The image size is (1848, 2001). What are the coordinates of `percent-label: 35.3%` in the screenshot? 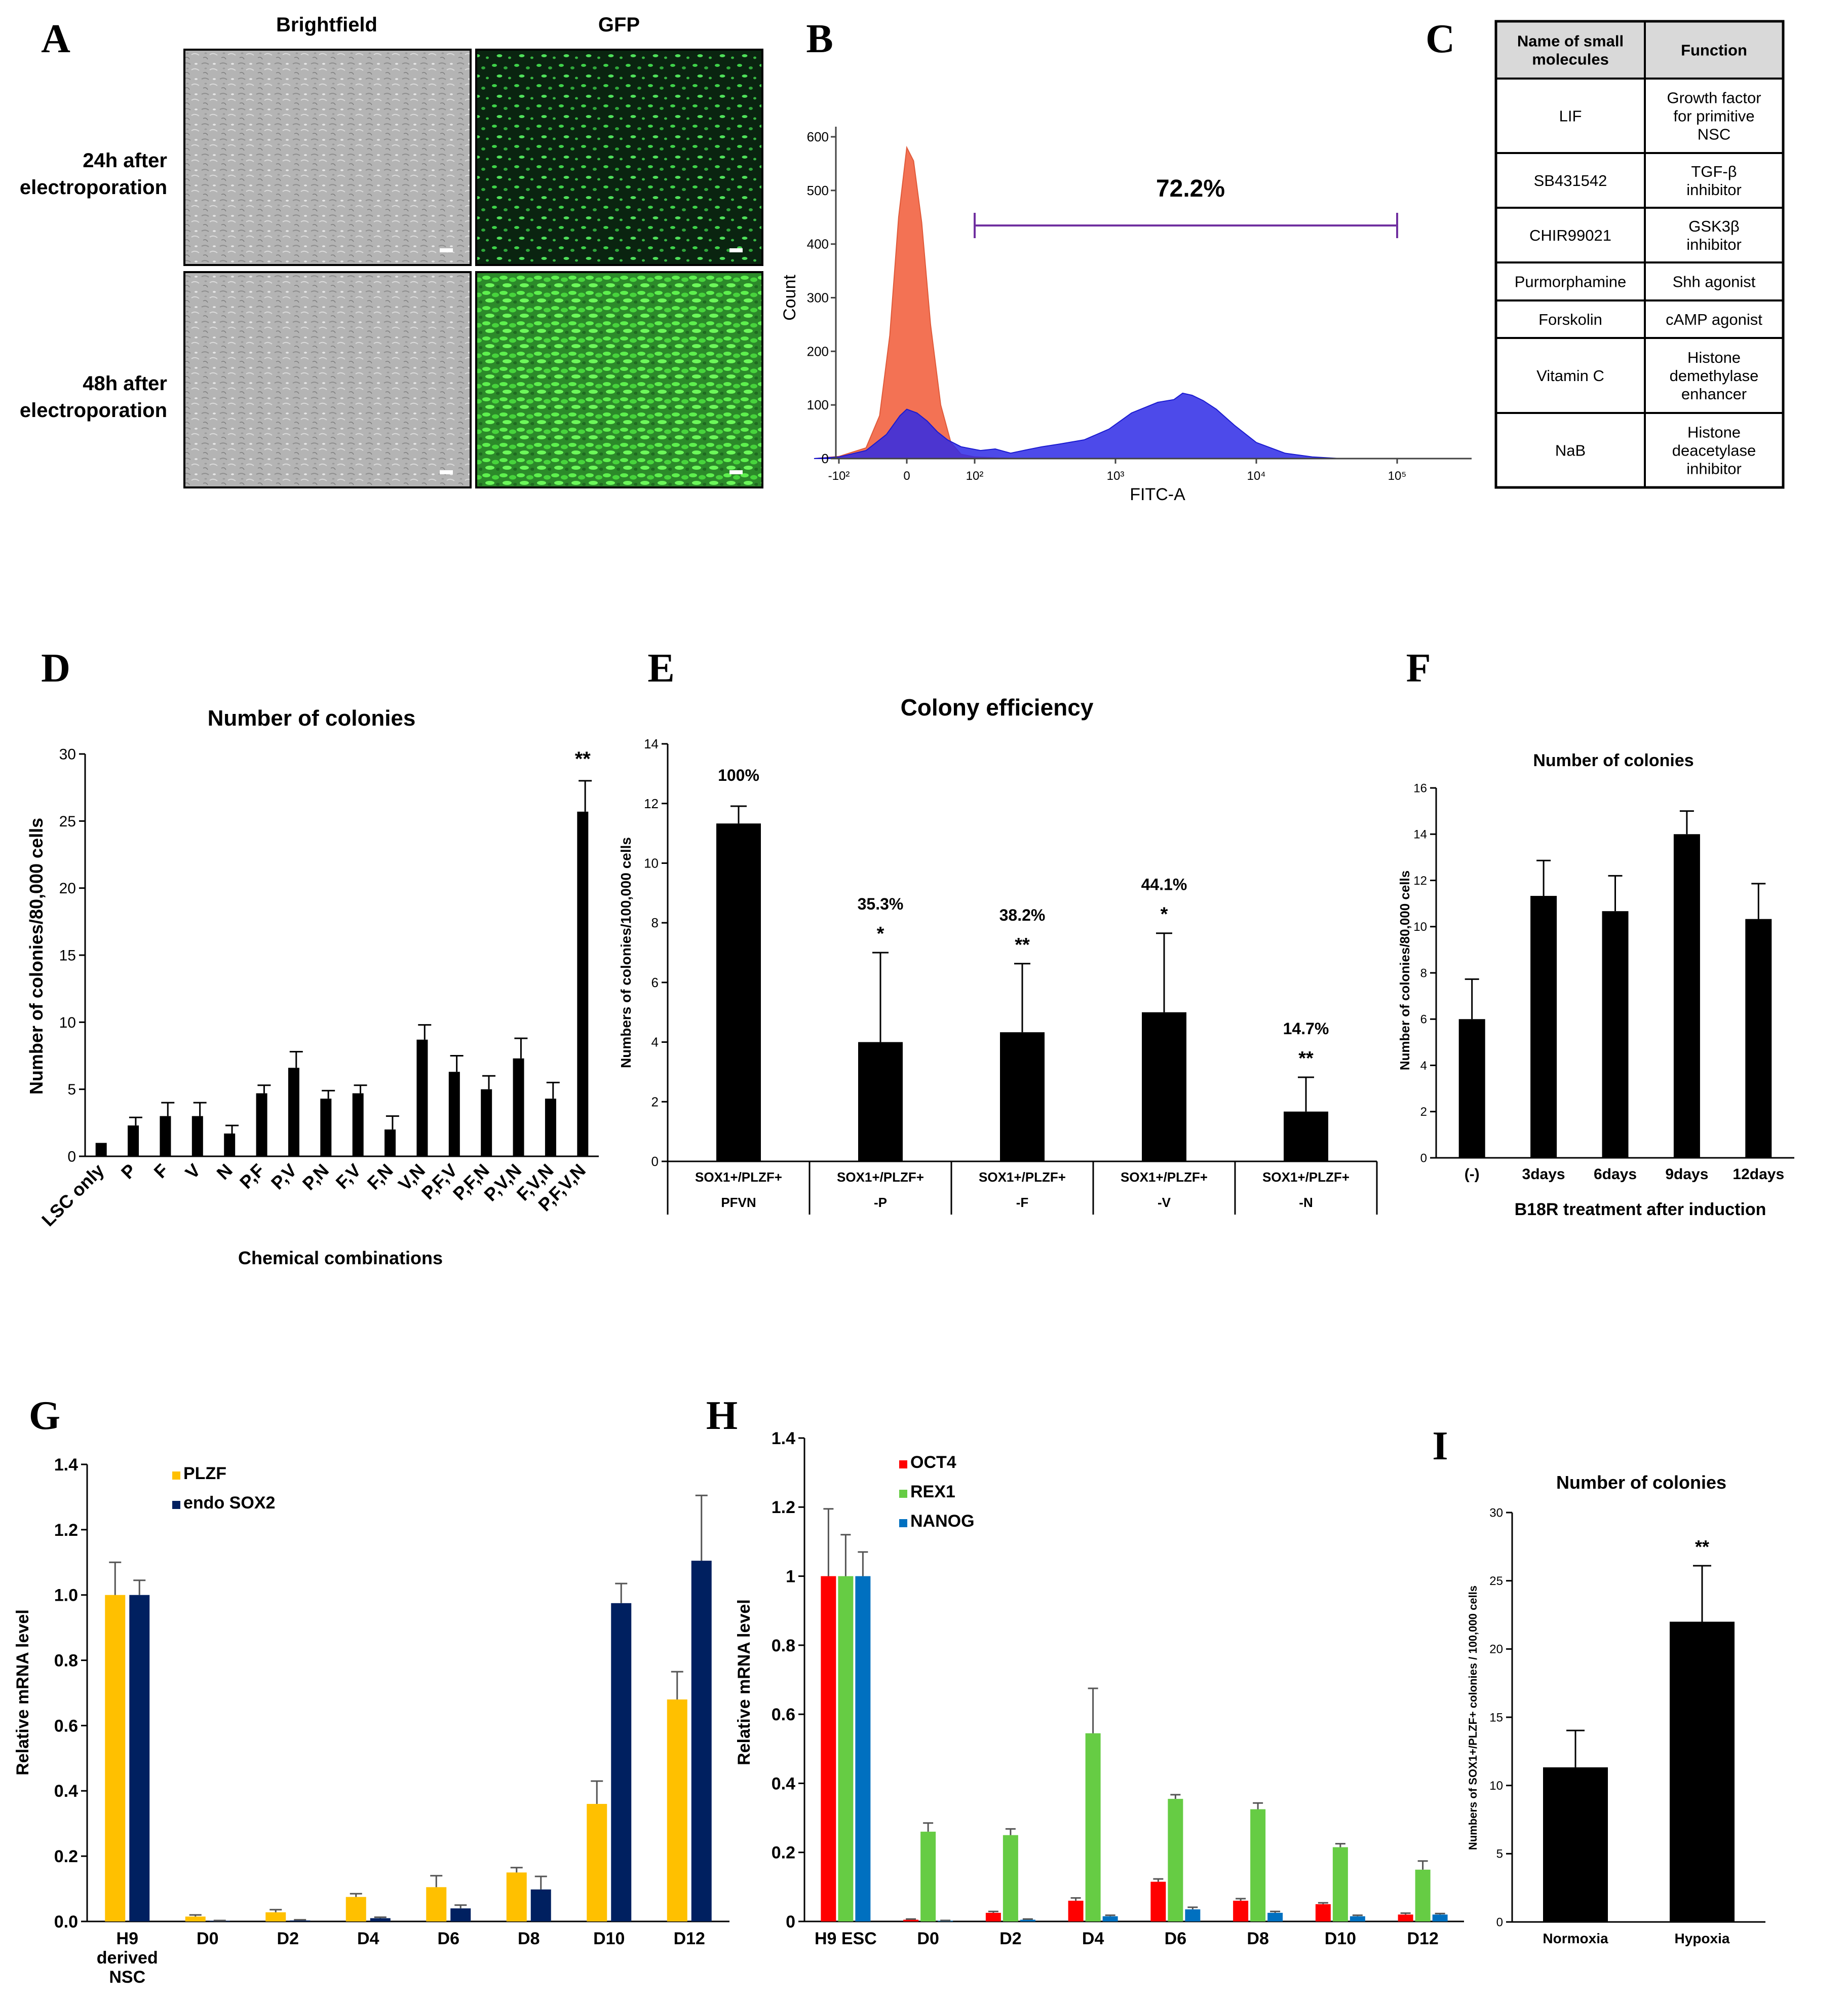 It's located at (881, 904).